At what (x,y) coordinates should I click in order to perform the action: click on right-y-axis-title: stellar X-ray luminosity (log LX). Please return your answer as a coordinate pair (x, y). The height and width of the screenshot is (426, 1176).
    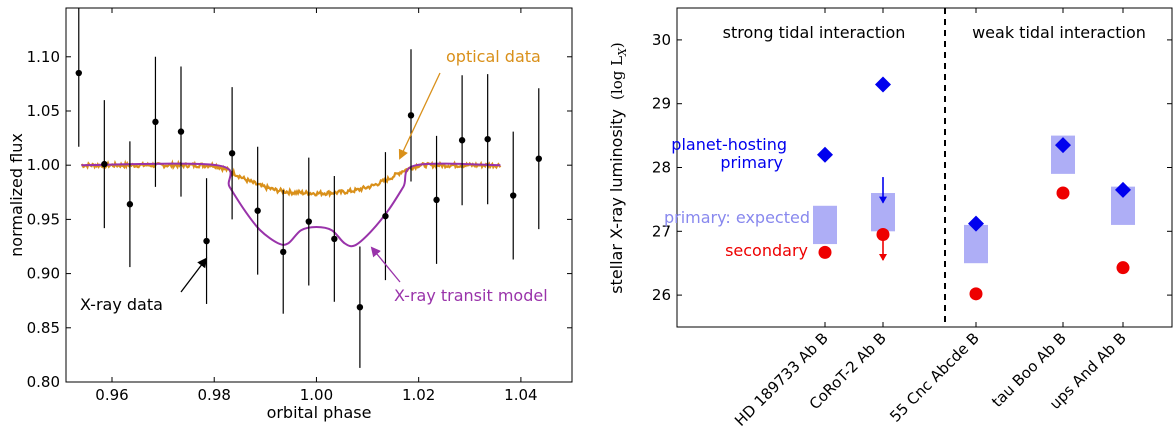
    Looking at the image, I should click on (618, 168).